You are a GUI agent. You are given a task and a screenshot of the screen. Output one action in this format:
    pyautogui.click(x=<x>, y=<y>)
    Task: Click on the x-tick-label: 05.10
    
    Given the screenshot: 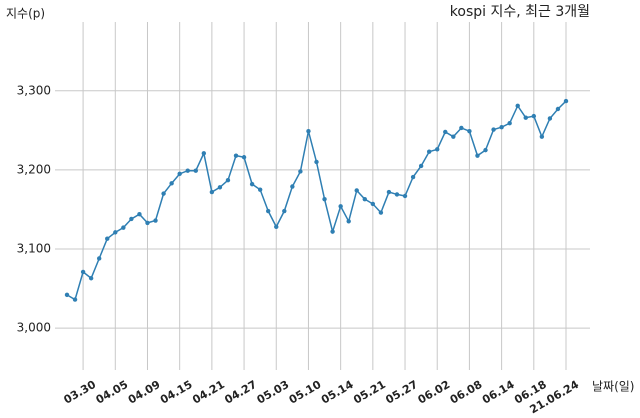 What is the action you would take?
    pyautogui.click(x=305, y=392)
    